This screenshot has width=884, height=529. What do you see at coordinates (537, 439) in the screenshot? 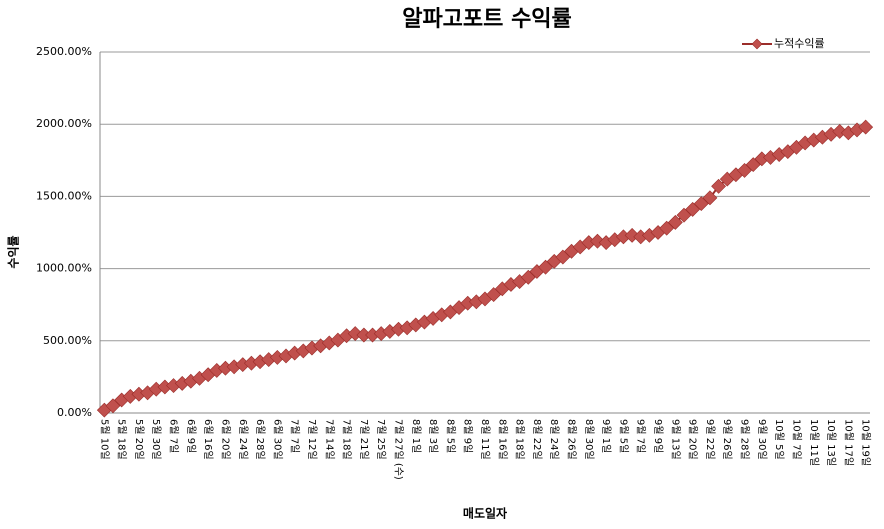
I see `x-tick-label: 8월 22일` at bounding box center [537, 439].